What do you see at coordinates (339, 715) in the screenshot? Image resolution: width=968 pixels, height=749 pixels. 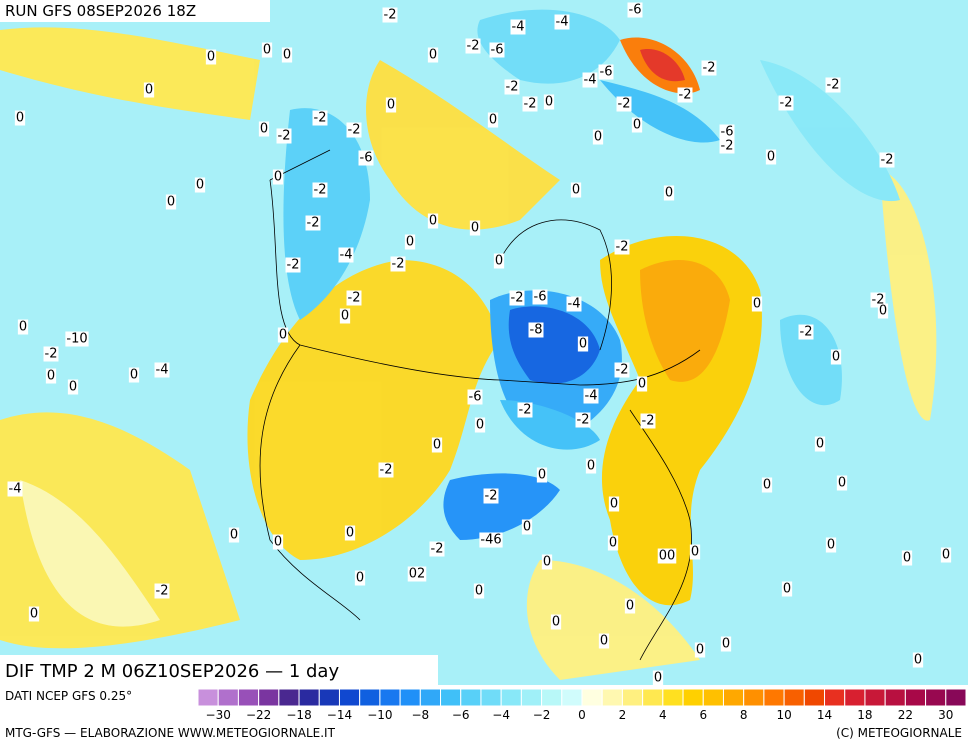 I see `colorbar-tick-label: −14` at bounding box center [339, 715].